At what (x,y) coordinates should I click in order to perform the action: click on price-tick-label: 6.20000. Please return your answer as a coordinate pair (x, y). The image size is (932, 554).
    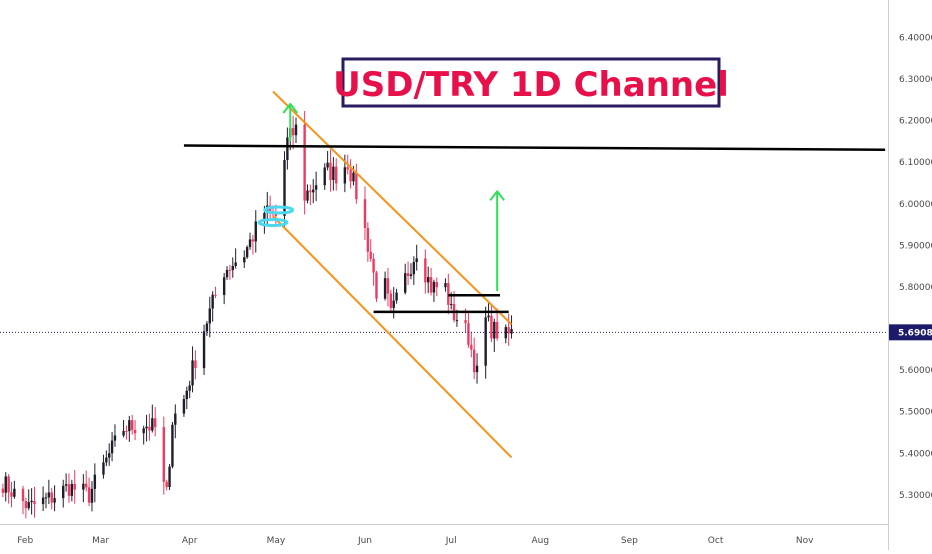
    Looking at the image, I should click on (915, 122).